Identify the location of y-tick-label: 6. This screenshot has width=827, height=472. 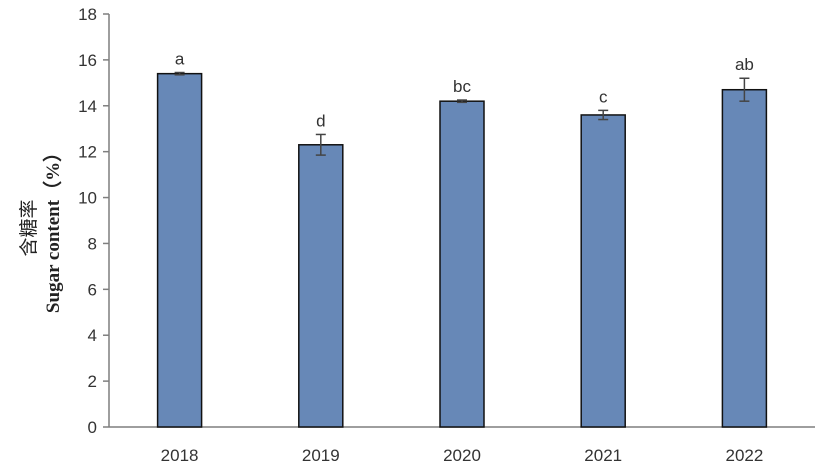
(92, 289).